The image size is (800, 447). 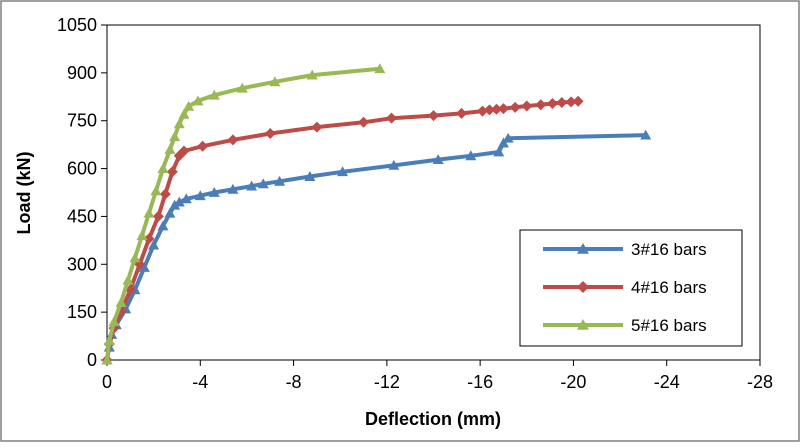 What do you see at coordinates (200, 382) in the screenshot?
I see `x-tick-label: -4` at bounding box center [200, 382].